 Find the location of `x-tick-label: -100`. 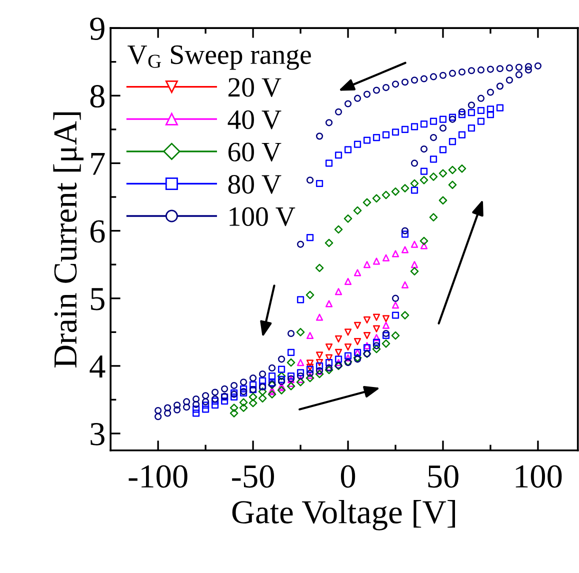

x-tick-label: -100 is located at coordinates (158, 476).